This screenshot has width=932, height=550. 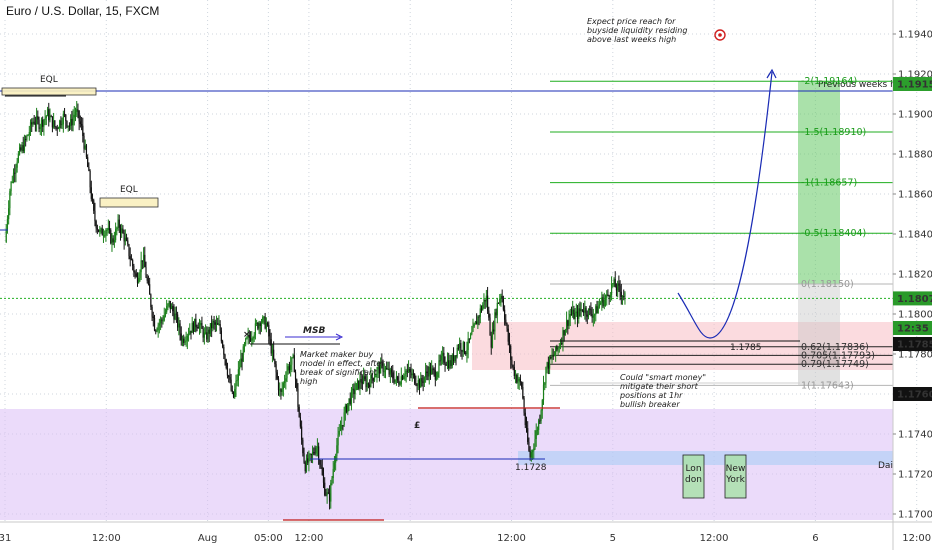 What do you see at coordinates (682, 346) in the screenshot?
I see `zone-premium-pink` at bounding box center [682, 346].